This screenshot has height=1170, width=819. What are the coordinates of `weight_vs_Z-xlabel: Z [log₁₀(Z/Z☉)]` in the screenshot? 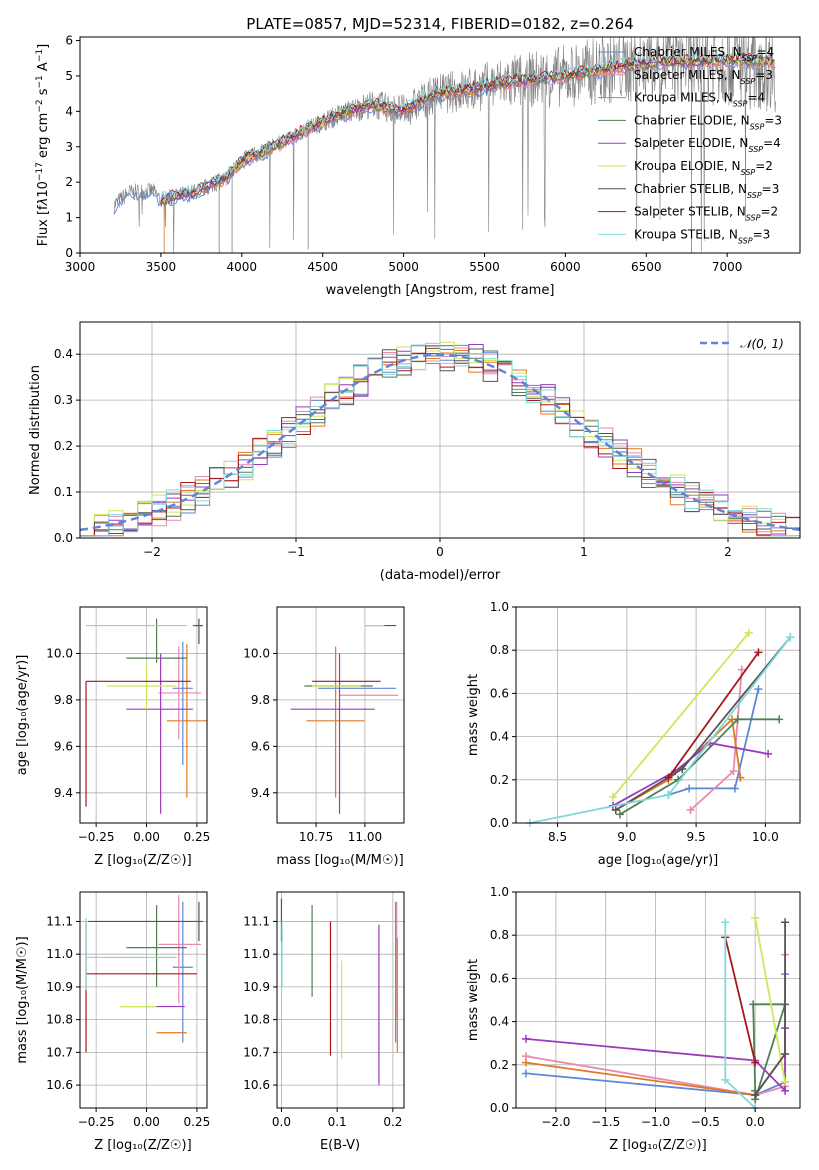 It's located at (657, 1145).